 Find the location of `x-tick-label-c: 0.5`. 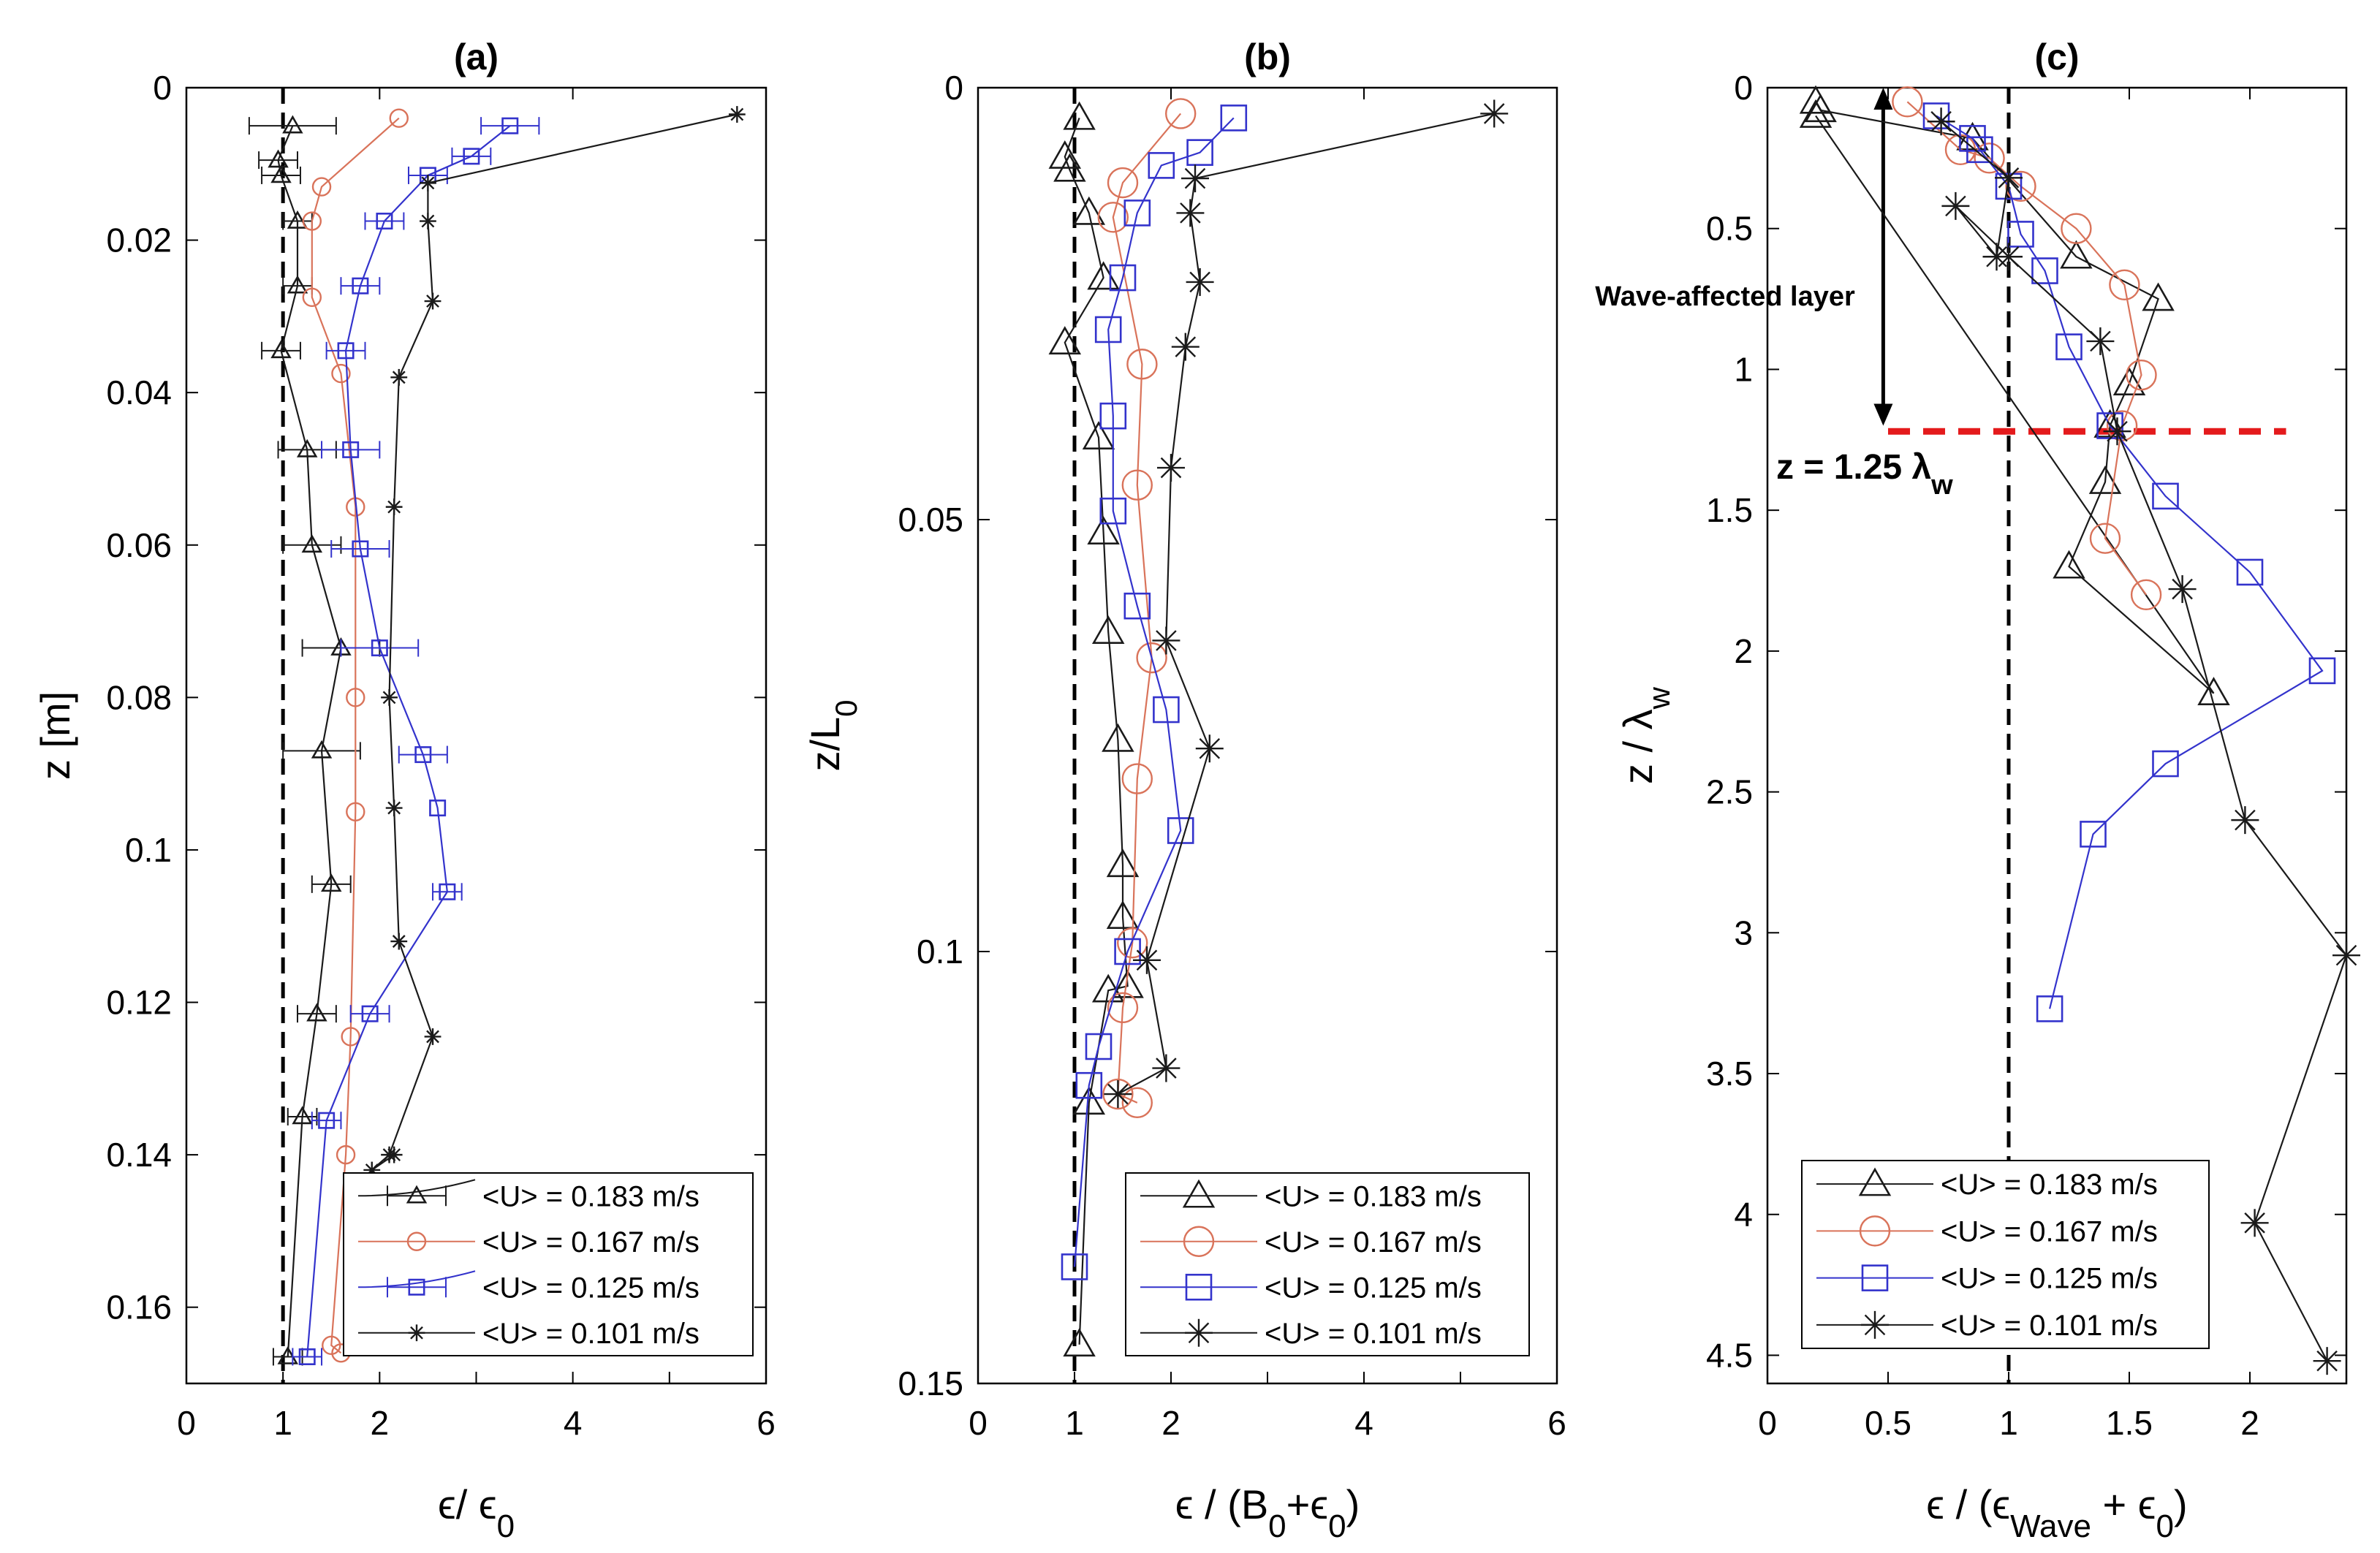

x-tick-label-c: 0.5 is located at coordinates (1888, 1423).